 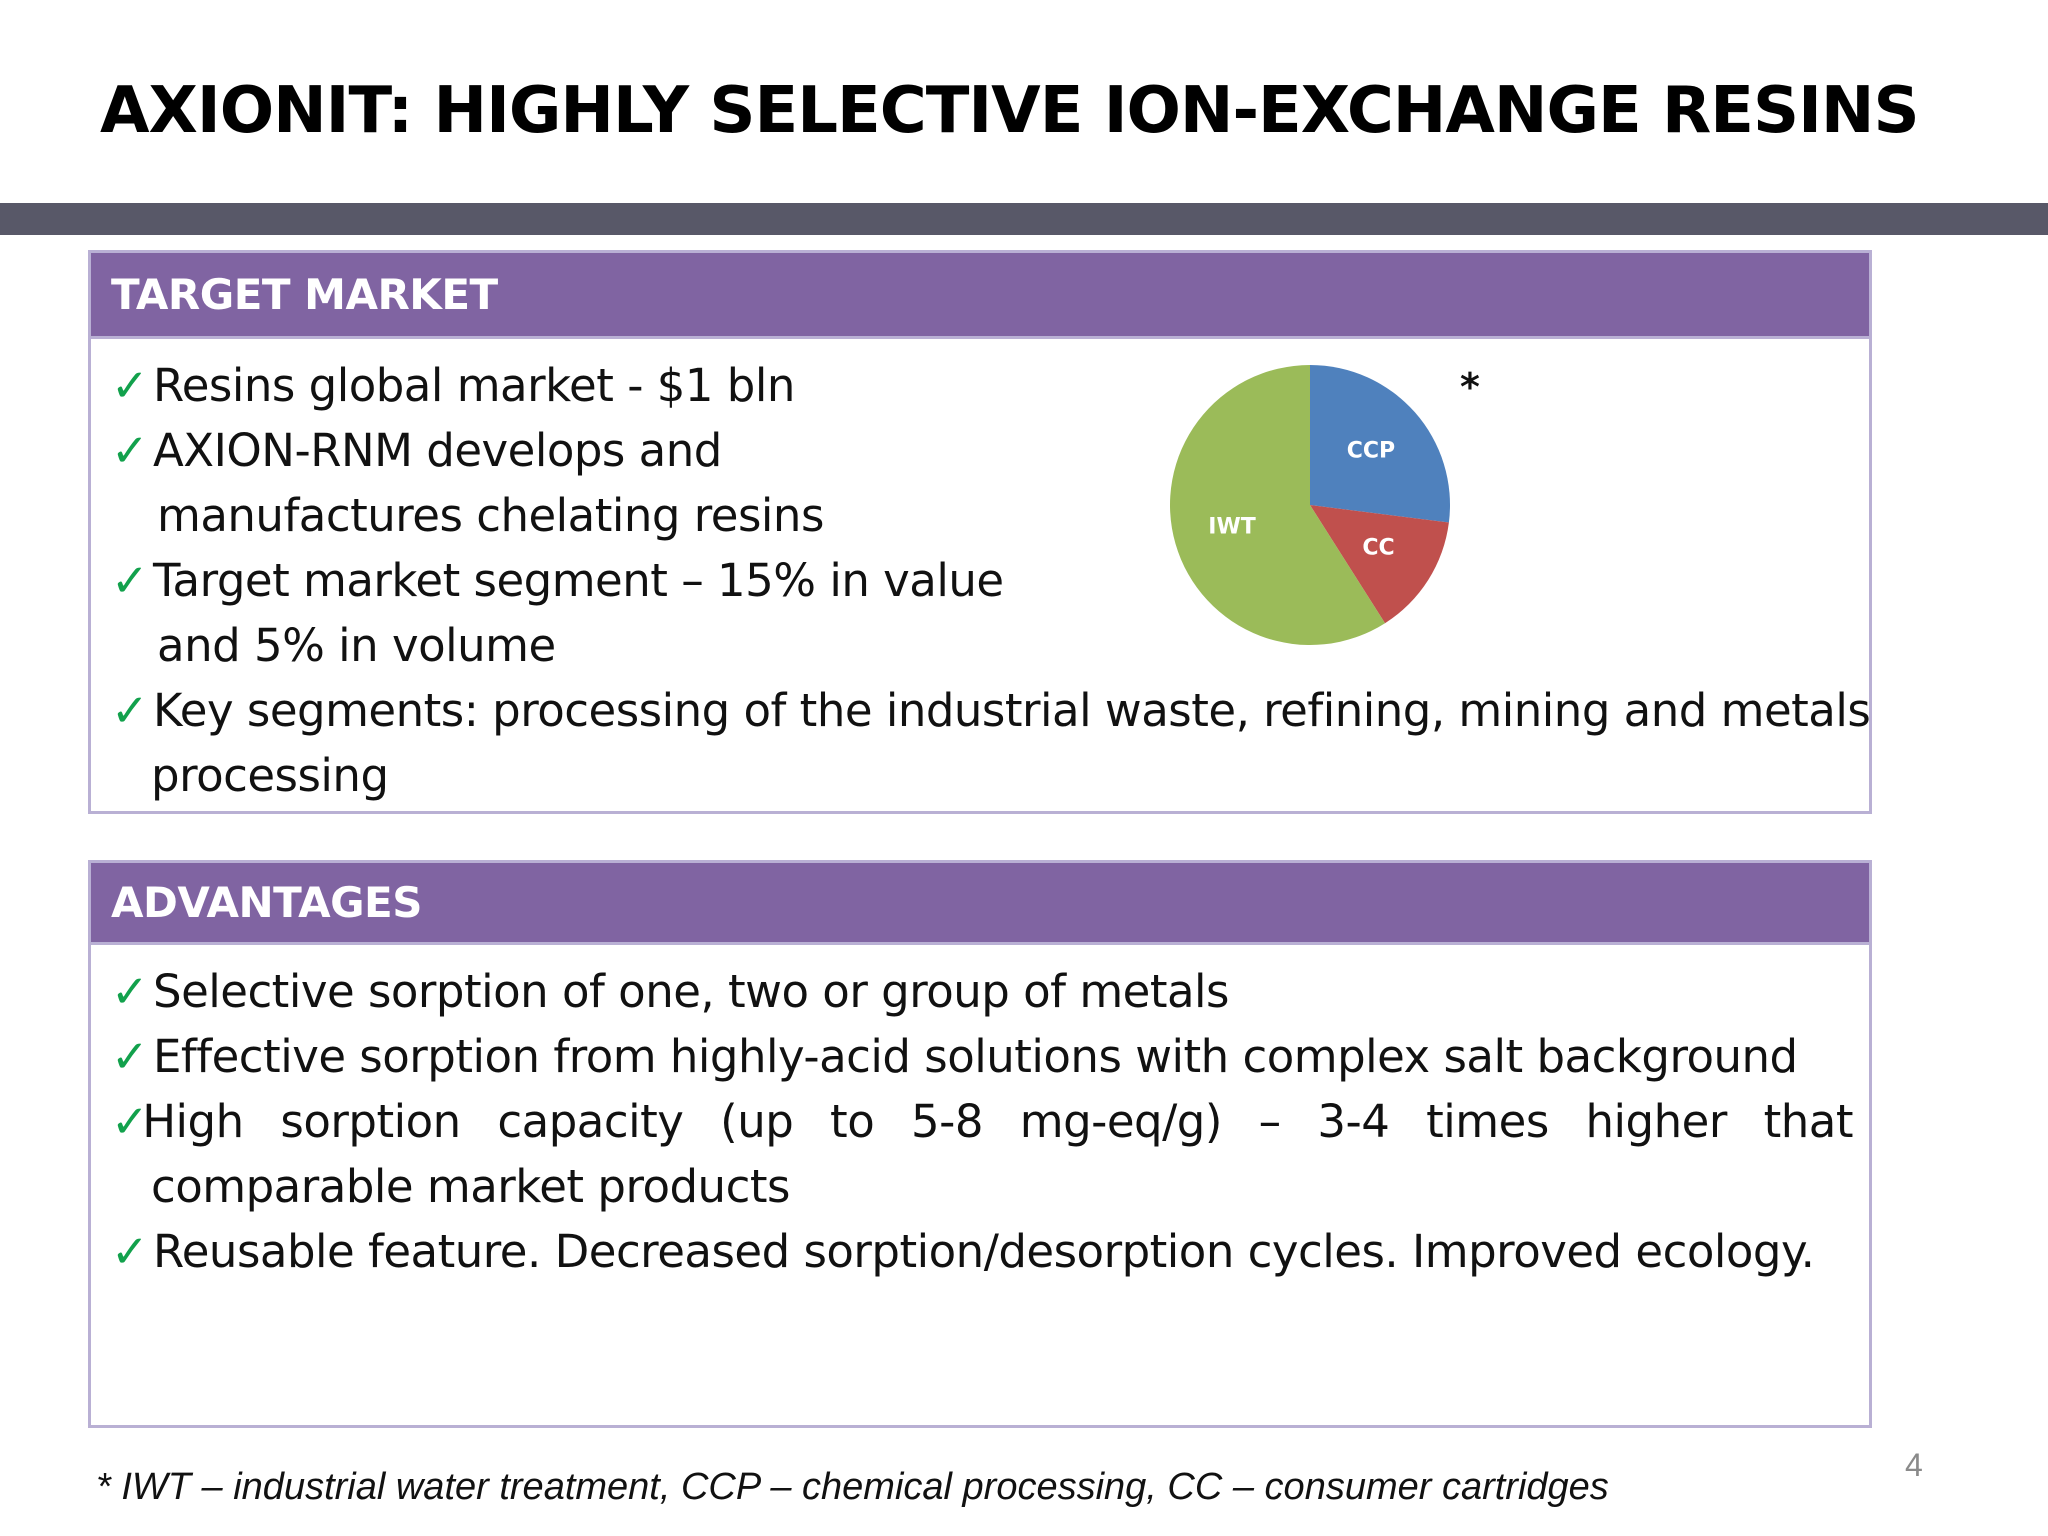 What do you see at coordinates (947, 1121) in the screenshot?
I see `justified-word: 5-8` at bounding box center [947, 1121].